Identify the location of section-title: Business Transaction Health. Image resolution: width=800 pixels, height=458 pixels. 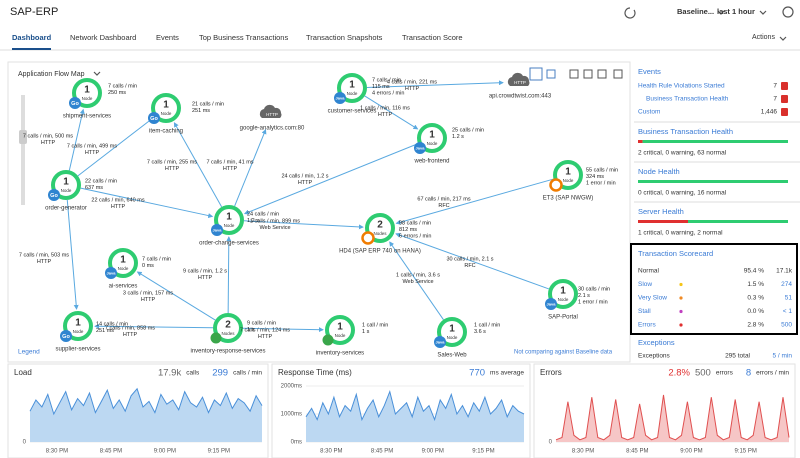
(685, 131).